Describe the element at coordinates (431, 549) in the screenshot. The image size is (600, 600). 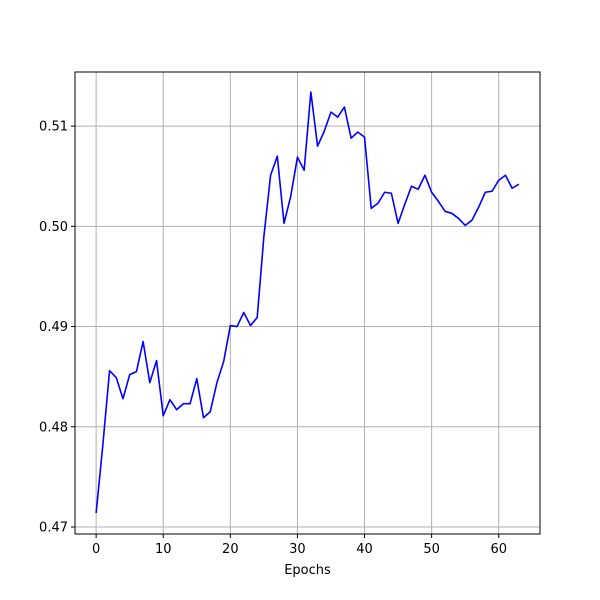
I see `x-tick-label: 50` at that location.